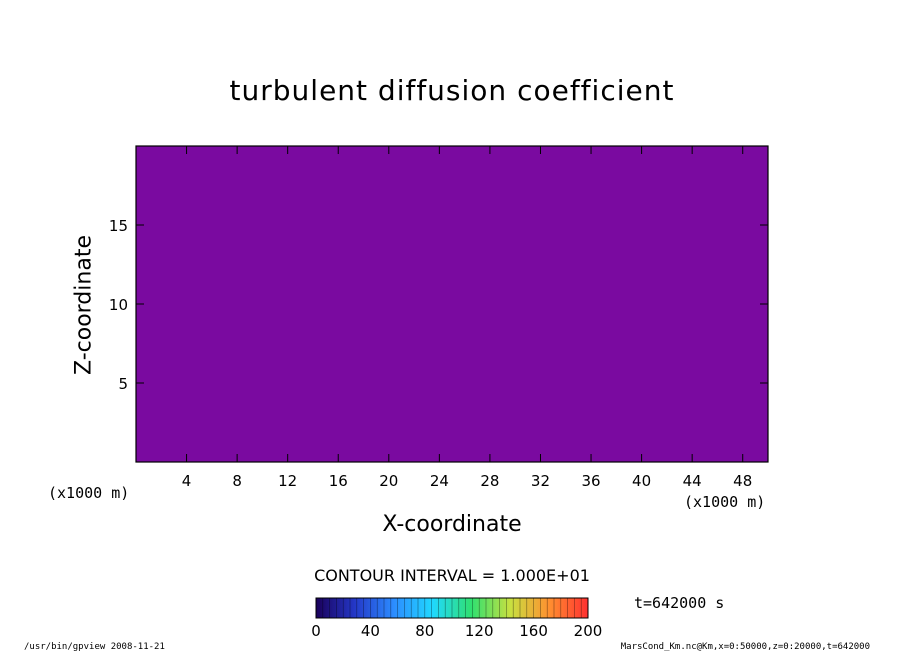 The image size is (904, 654). Describe the element at coordinates (590, 481) in the screenshot. I see `x-tick-label: 36` at that location.